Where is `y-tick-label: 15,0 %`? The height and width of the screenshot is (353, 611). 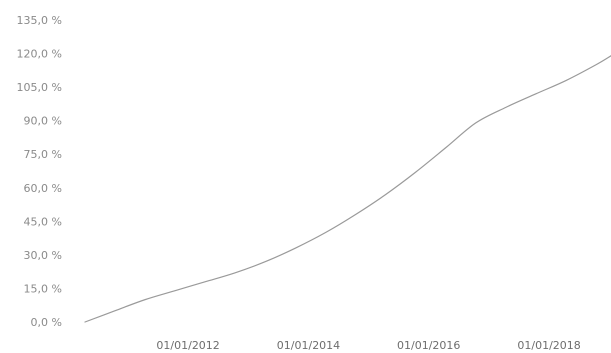
y-tick-label: 15,0 % is located at coordinates (43, 288).